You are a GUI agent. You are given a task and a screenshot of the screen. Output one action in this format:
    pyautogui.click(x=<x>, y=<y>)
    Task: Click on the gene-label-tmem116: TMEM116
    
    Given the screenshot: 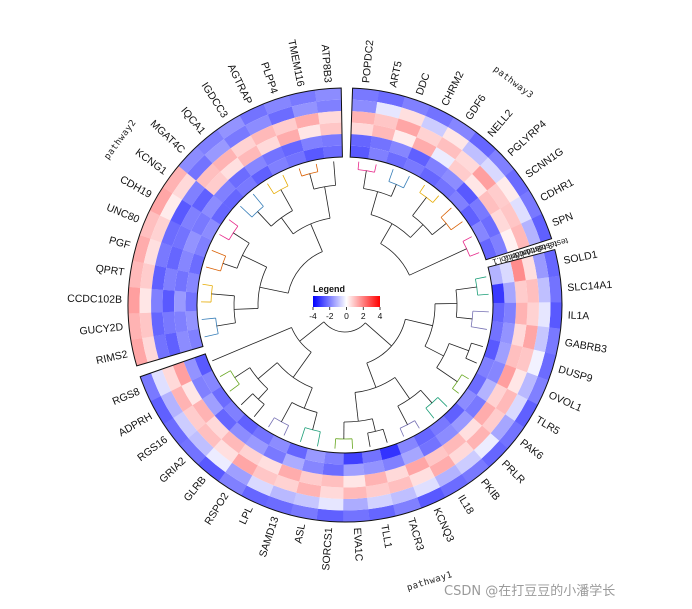 What is the action you would take?
    pyautogui.click(x=295, y=63)
    